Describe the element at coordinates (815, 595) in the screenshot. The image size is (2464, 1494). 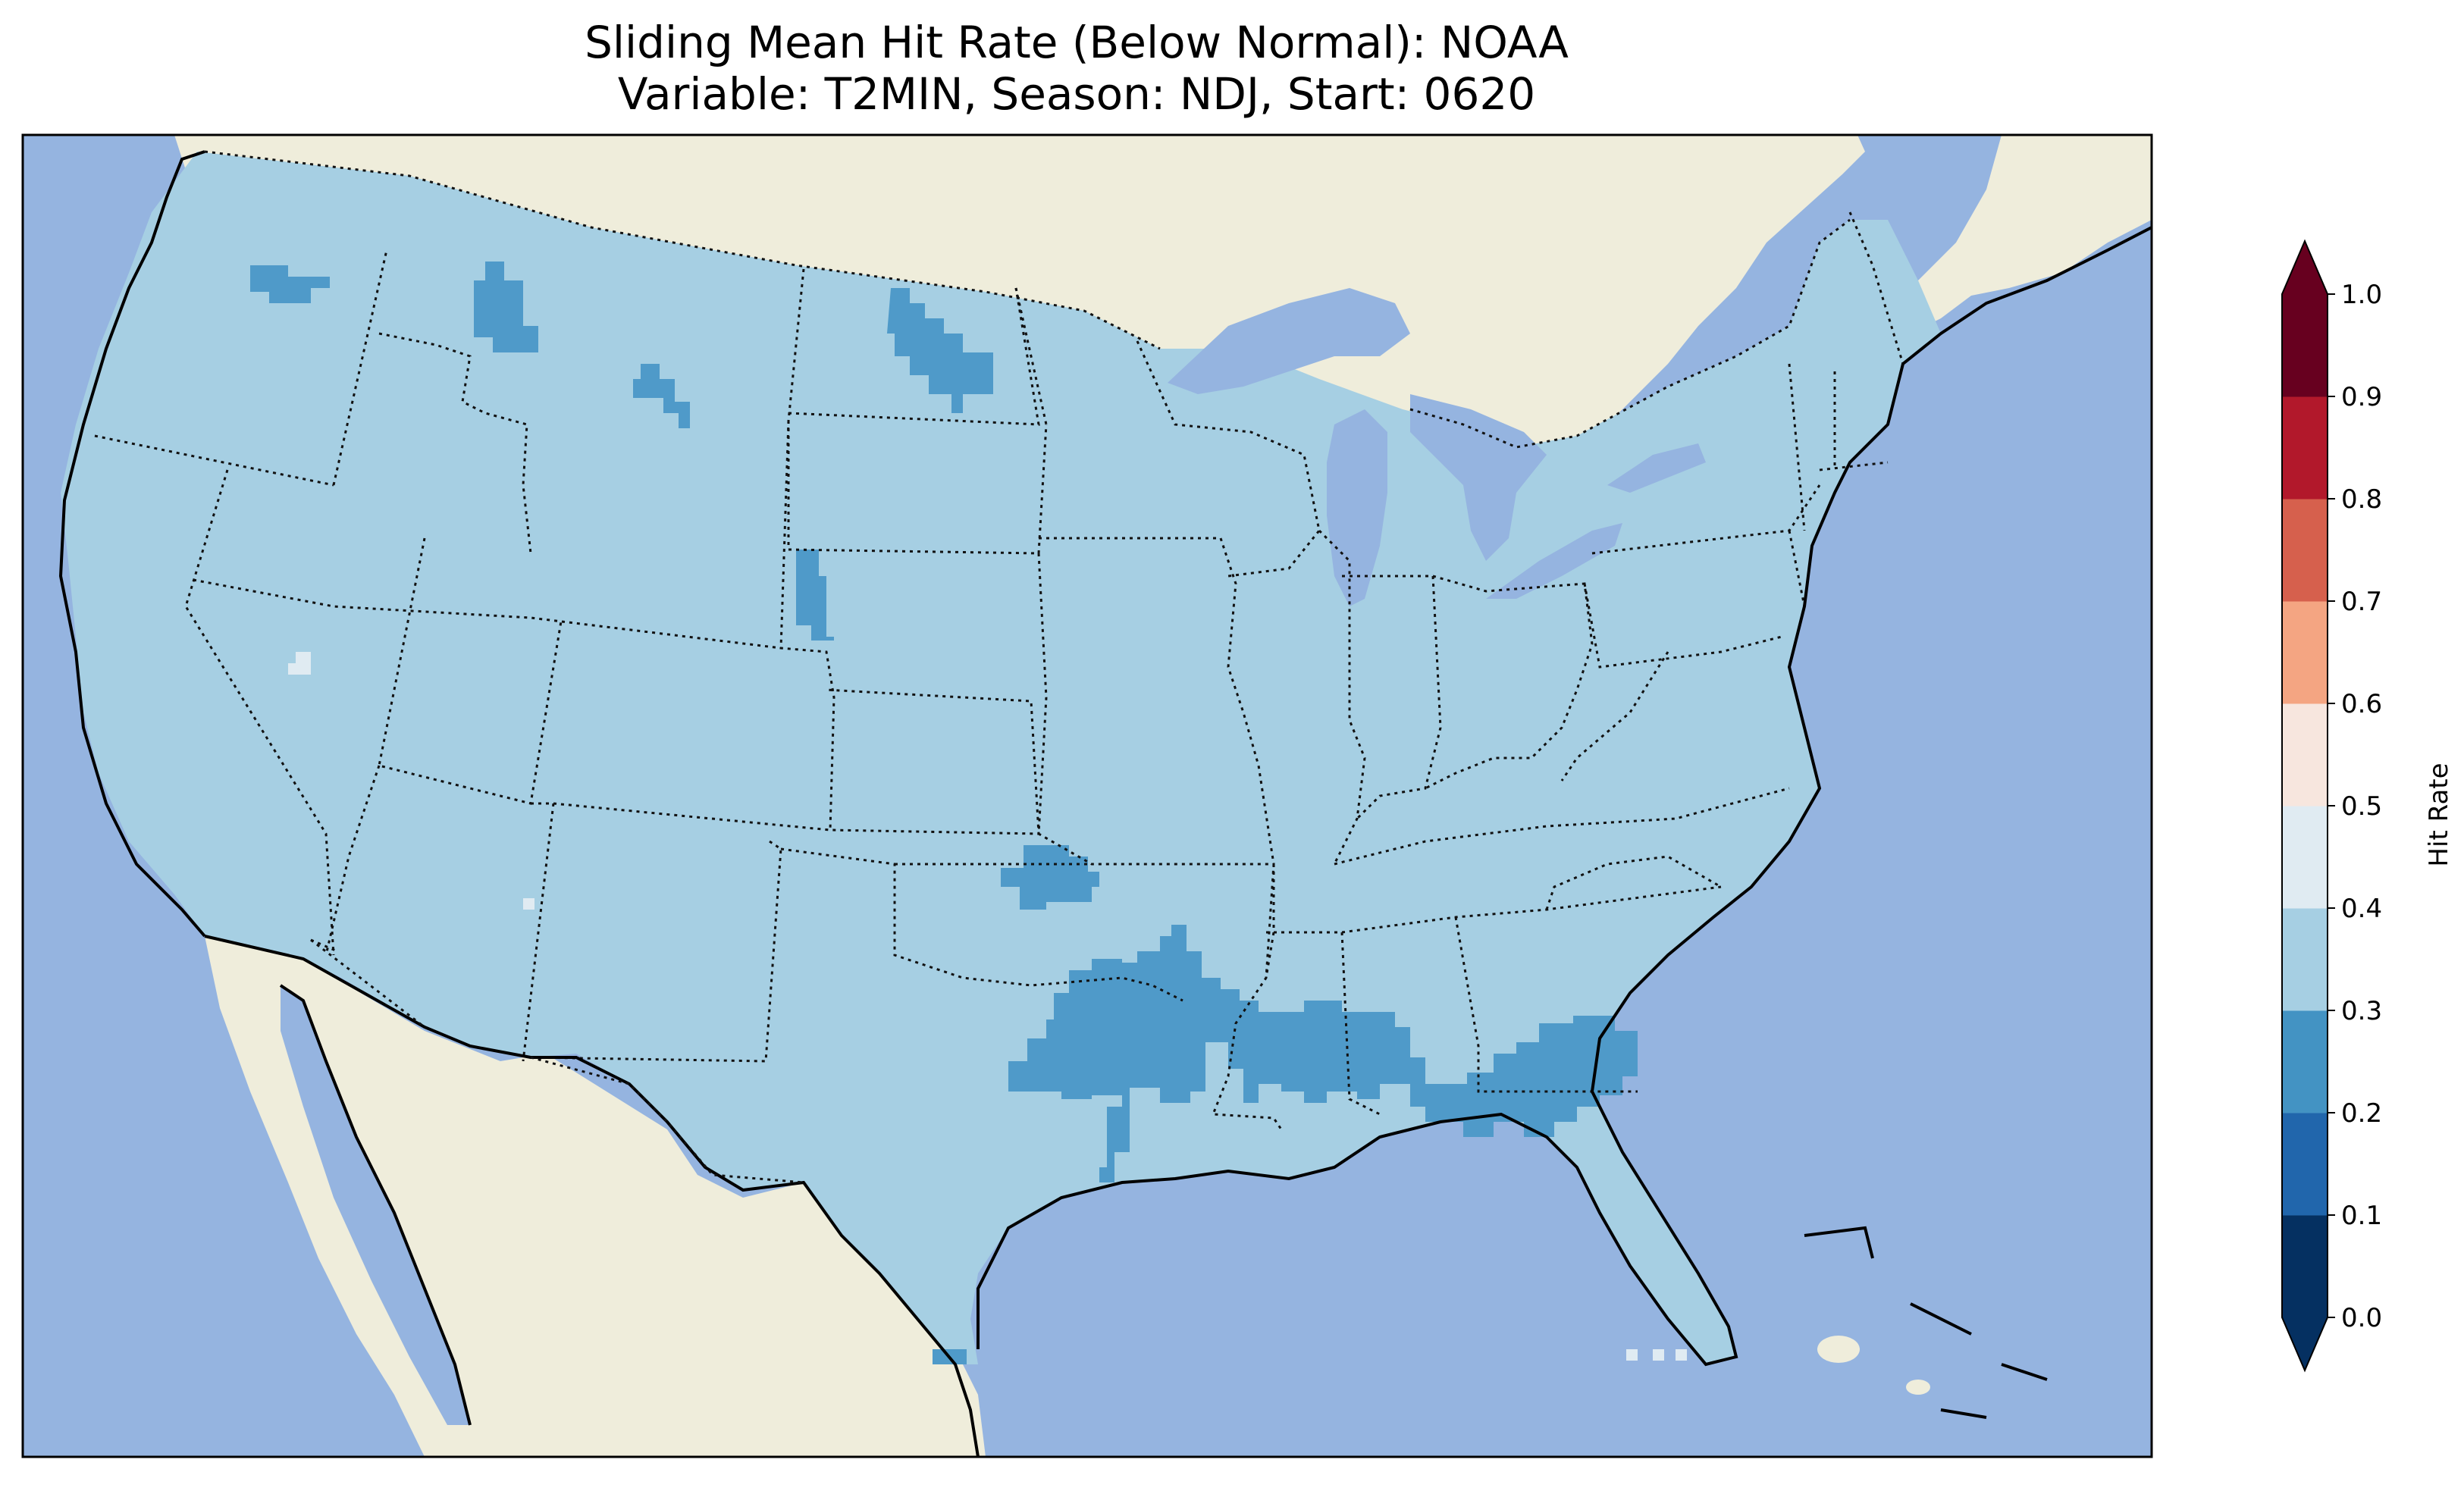
I see `region-wyoming-nebraska` at that location.